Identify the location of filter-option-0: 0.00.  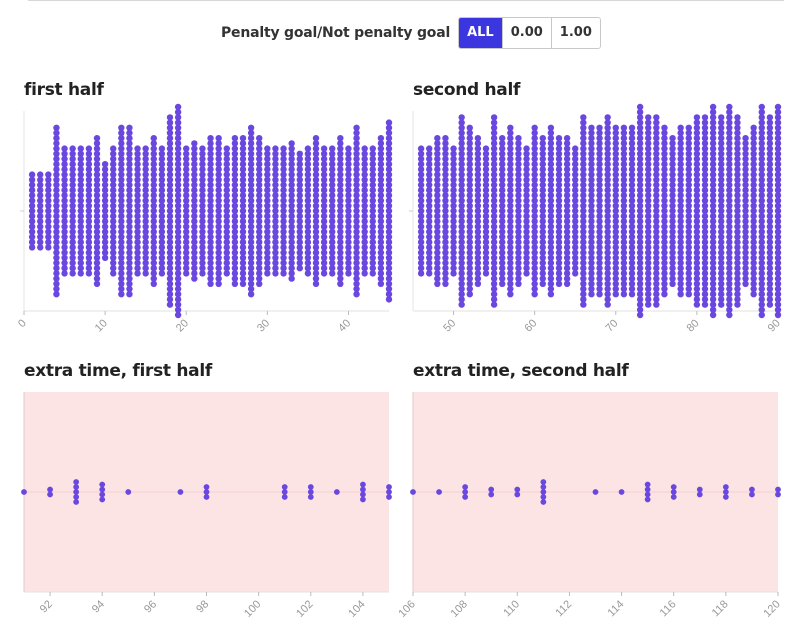
(526, 33).